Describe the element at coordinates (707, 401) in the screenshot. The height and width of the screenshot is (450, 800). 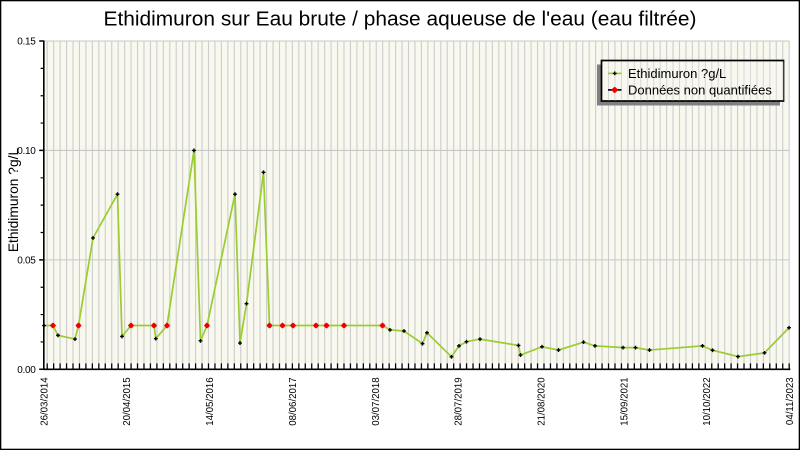
I see `svg-text: 10/10/2022` at that location.